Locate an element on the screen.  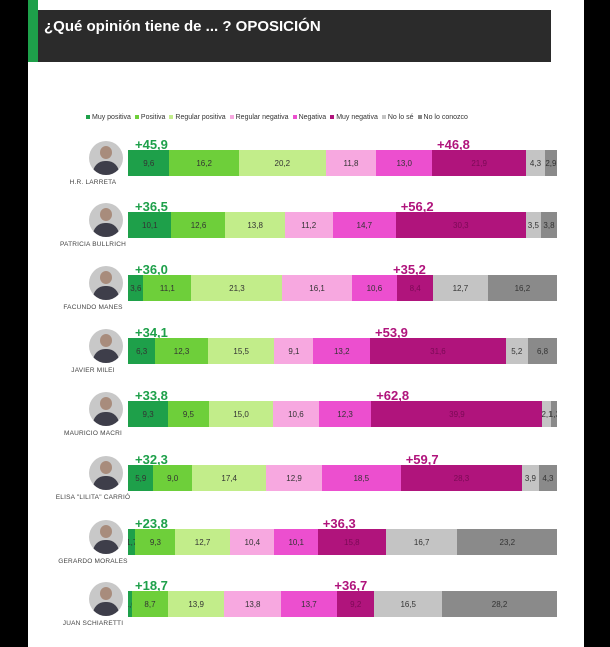
bar-segment: 3,6 is located at coordinates (136, 288).